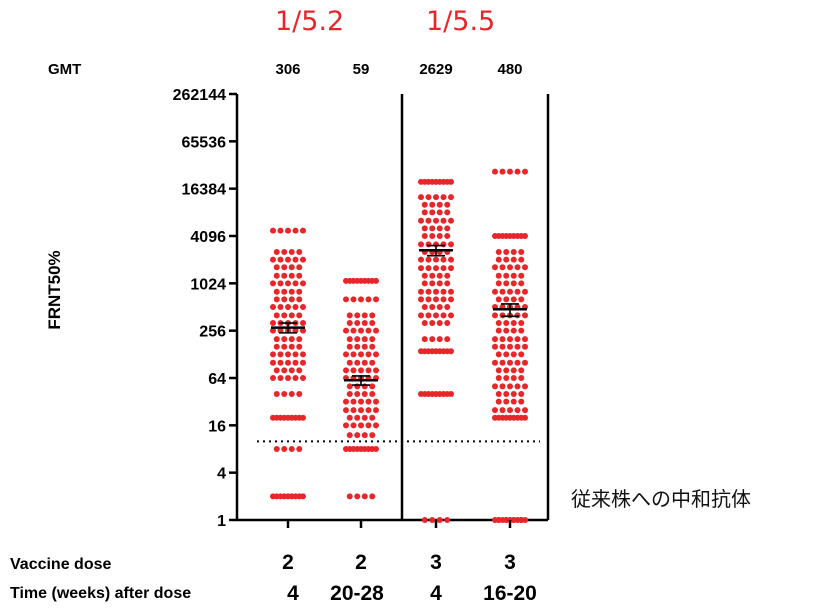 The height and width of the screenshot is (610, 820). Describe the element at coordinates (204, 190) in the screenshot. I see `y-tick-label: 16384` at that location.